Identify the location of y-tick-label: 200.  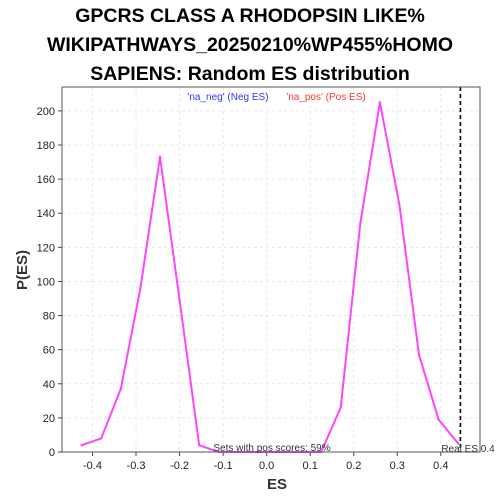
(46, 112).